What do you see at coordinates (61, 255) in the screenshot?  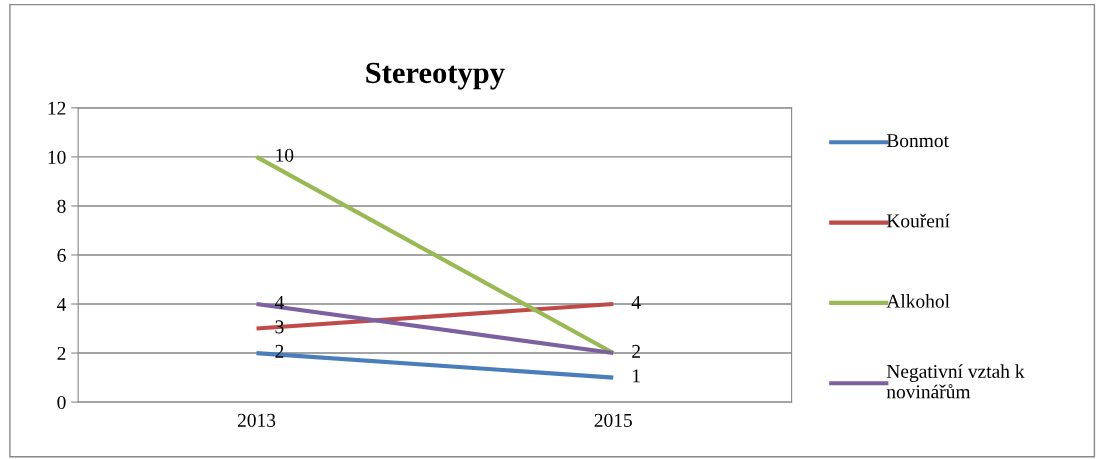 I see `y-tick-label: 6` at bounding box center [61, 255].